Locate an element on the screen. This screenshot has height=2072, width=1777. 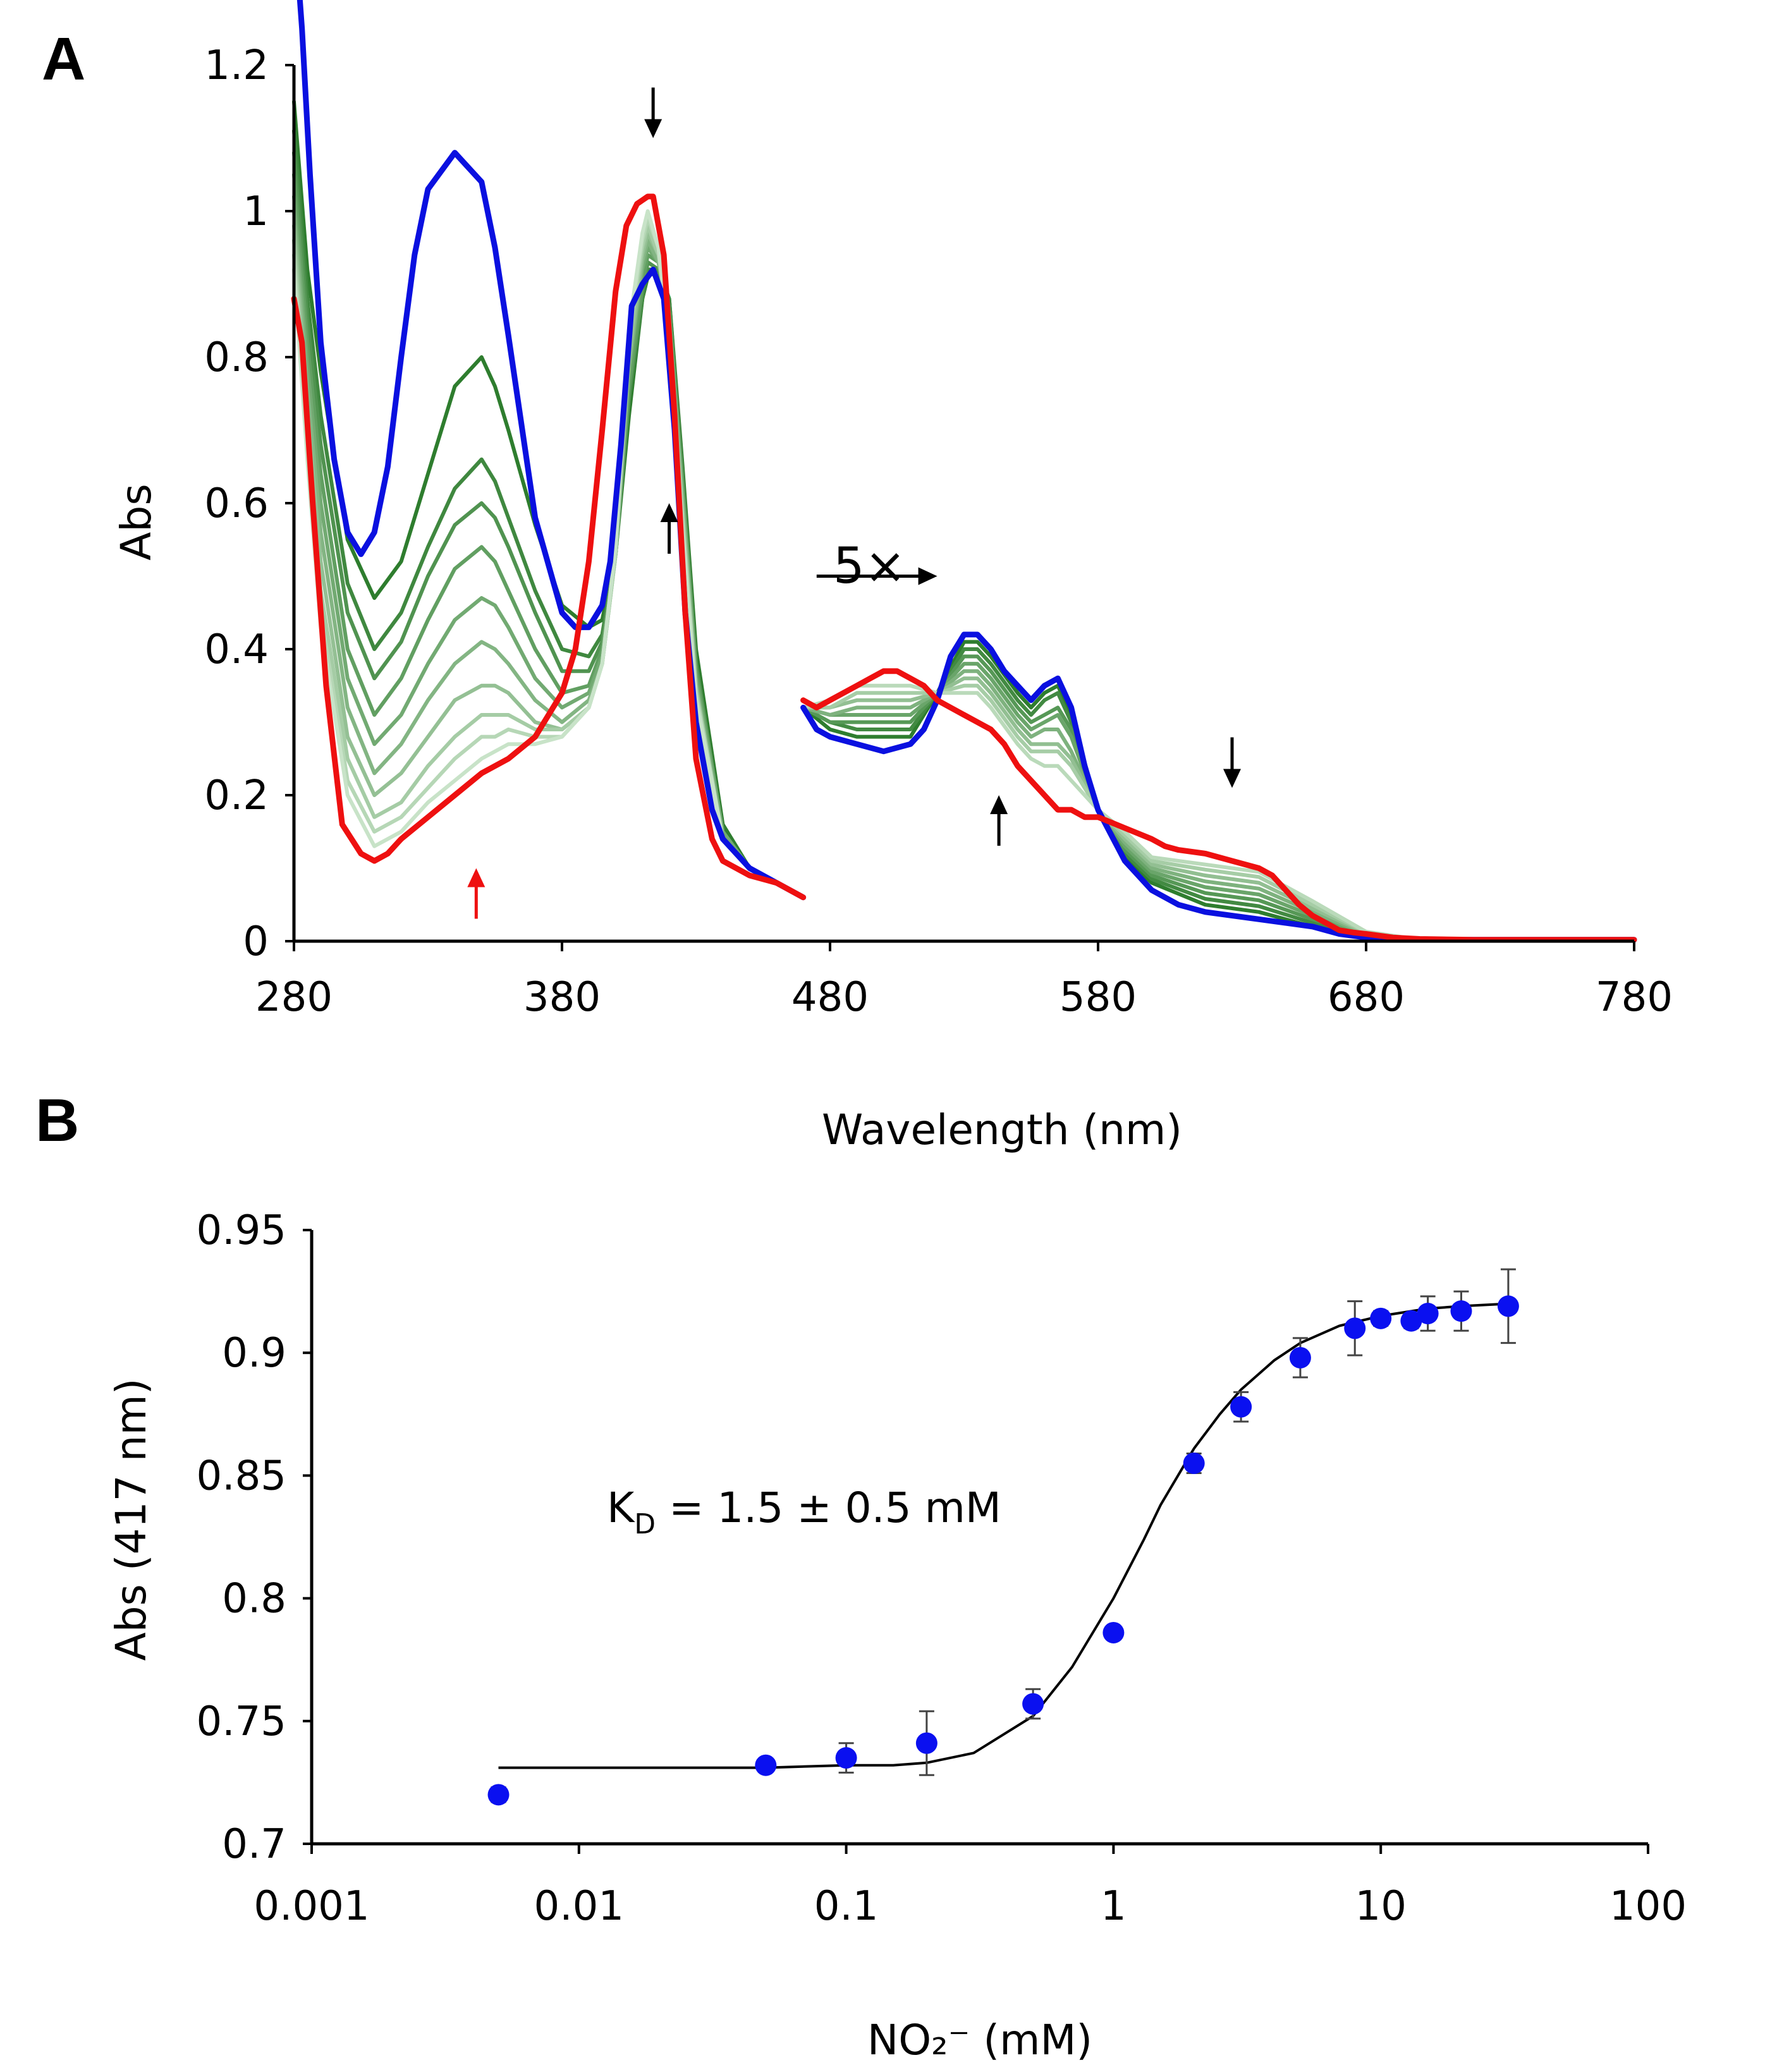
panel-b-y-tick-label: 0.85 is located at coordinates (242, 1476).